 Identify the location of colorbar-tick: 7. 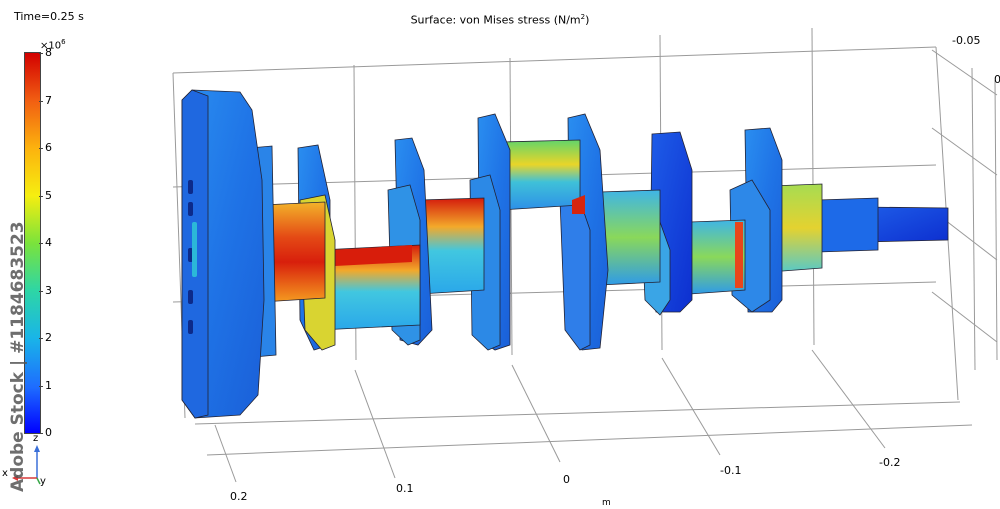
(45, 100).